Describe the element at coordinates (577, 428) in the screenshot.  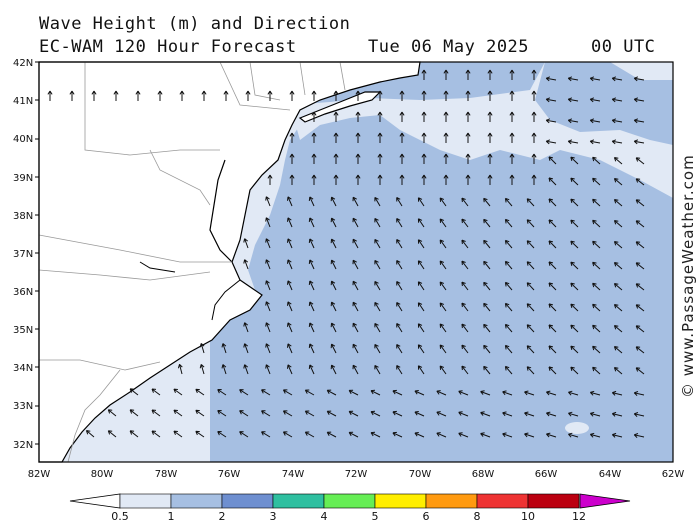
I see `light-wave-patch` at that location.